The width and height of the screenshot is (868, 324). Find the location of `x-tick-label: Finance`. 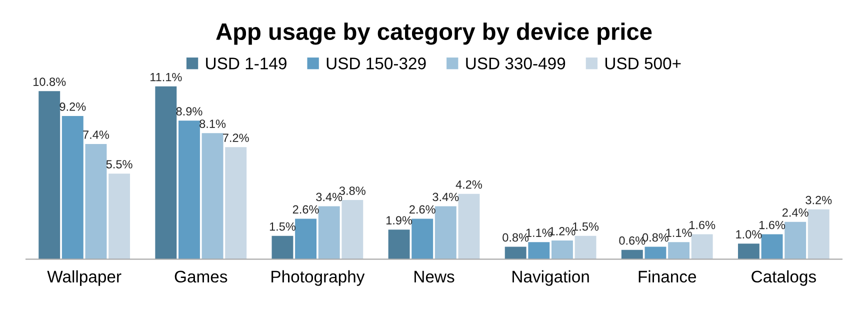

x-tick-label: Finance is located at coordinates (667, 276).